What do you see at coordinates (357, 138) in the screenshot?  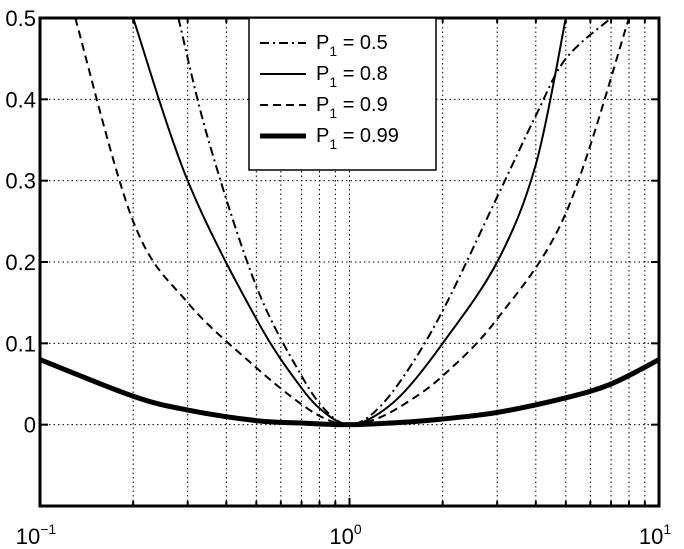 I see `legend-label-3: P1 = 0.99` at bounding box center [357, 138].